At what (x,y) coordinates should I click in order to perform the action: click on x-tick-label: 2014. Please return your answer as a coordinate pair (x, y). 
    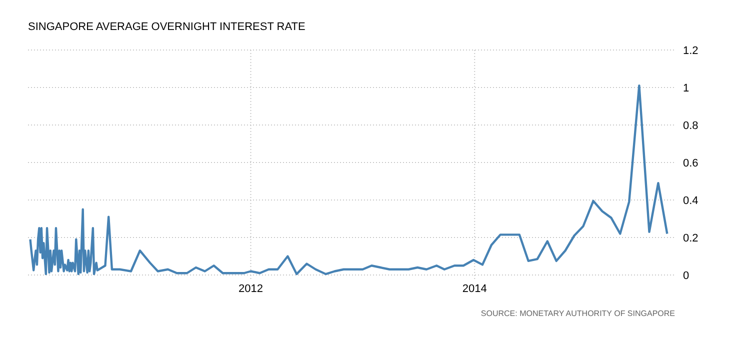
    Looking at the image, I should click on (474, 289).